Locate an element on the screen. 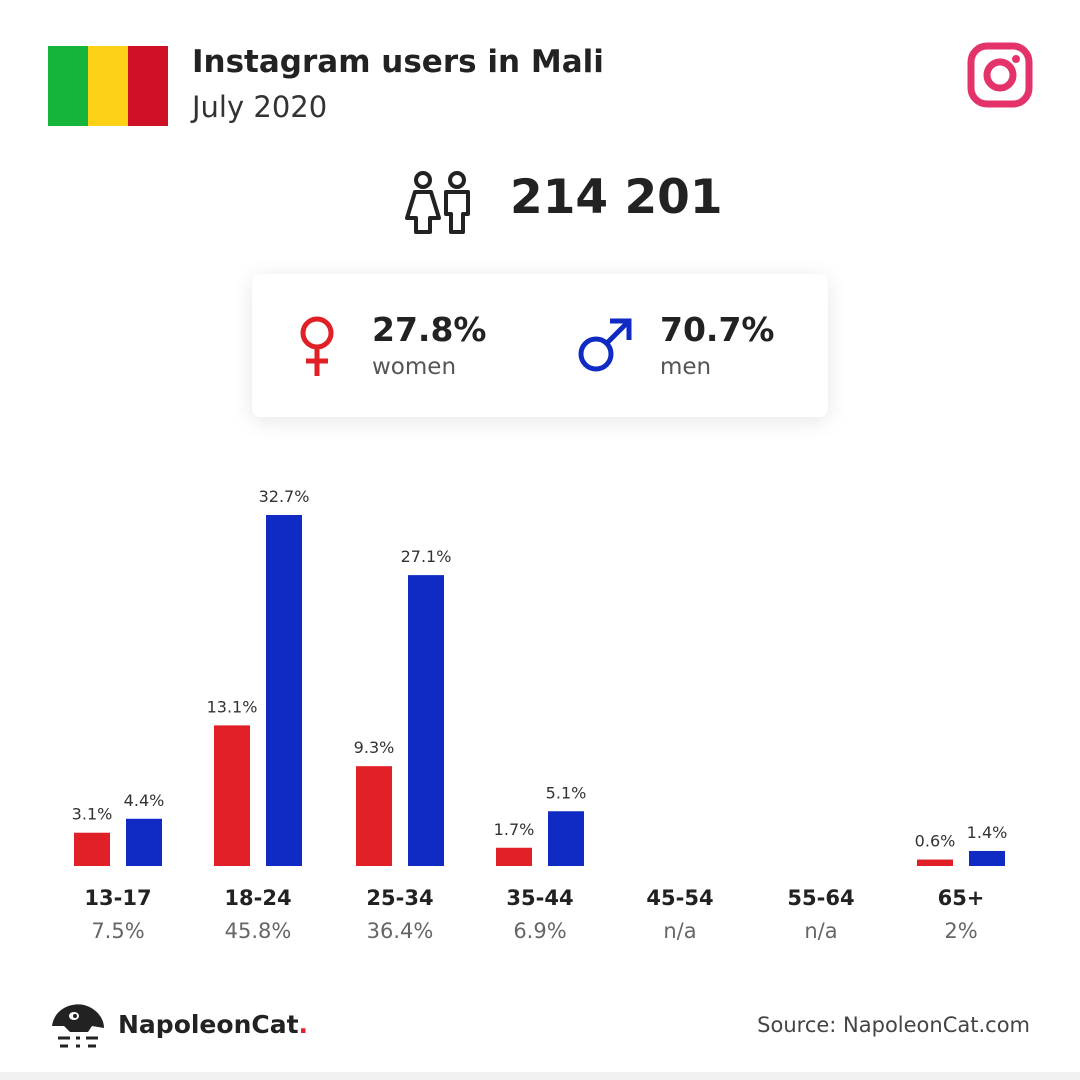 Image resolution: width=1080 pixels, height=1080 pixels. data-label-women-13-17: 3.1% is located at coordinates (92, 814).